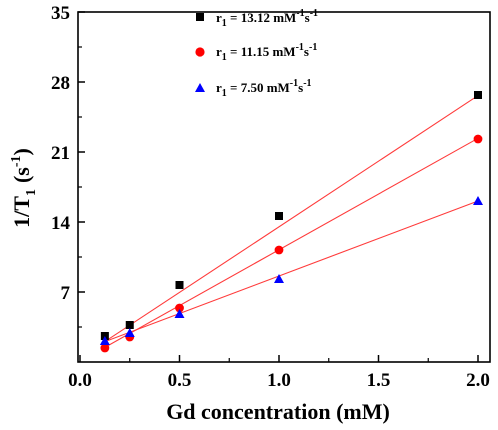  I want to click on y-axis-title-unit-sup: -1, so click(16, 161).